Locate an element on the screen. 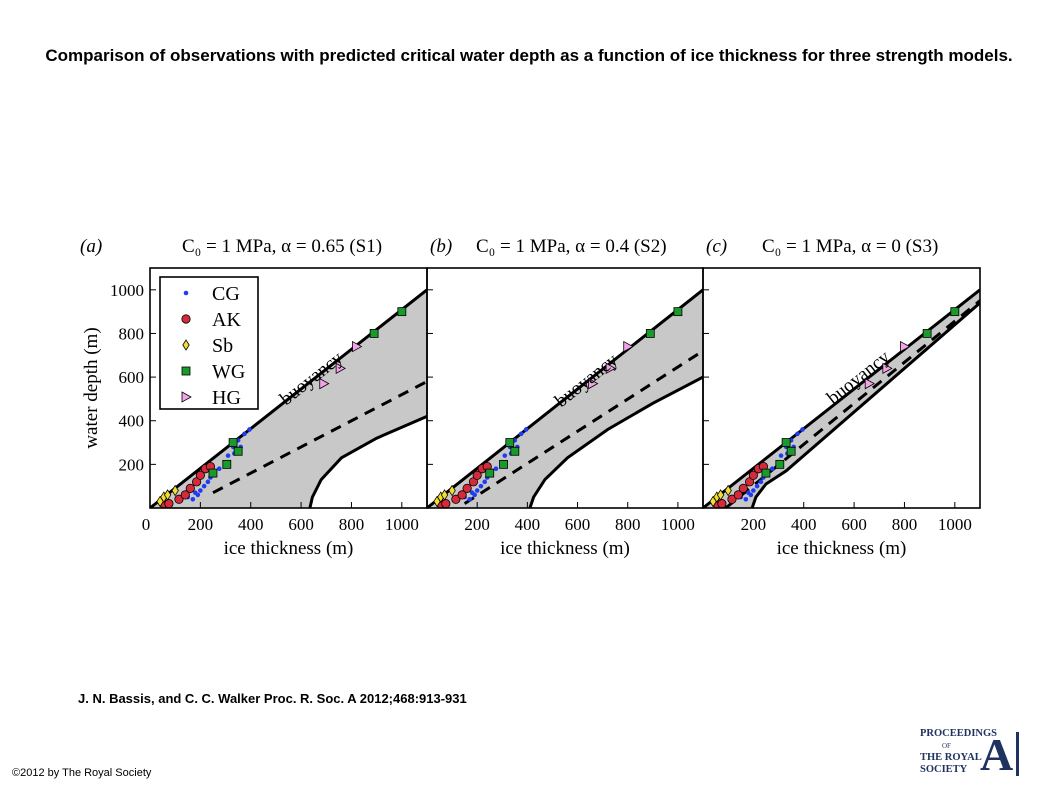 The width and height of the screenshot is (1058, 793). x-tick-label: 400 is located at coordinates (528, 524).